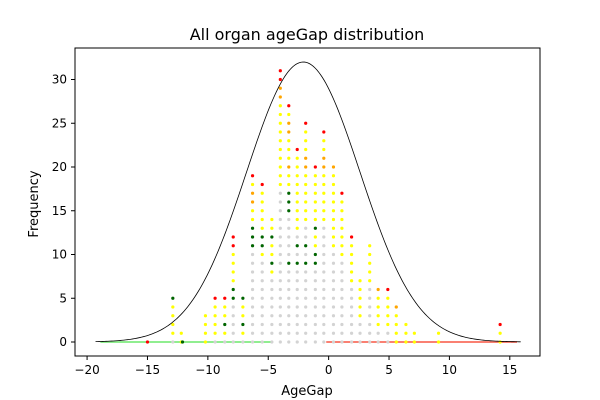 This screenshot has width=600, height=400. What do you see at coordinates (63, 342) in the screenshot?
I see `y-tick-label: 0` at bounding box center [63, 342].